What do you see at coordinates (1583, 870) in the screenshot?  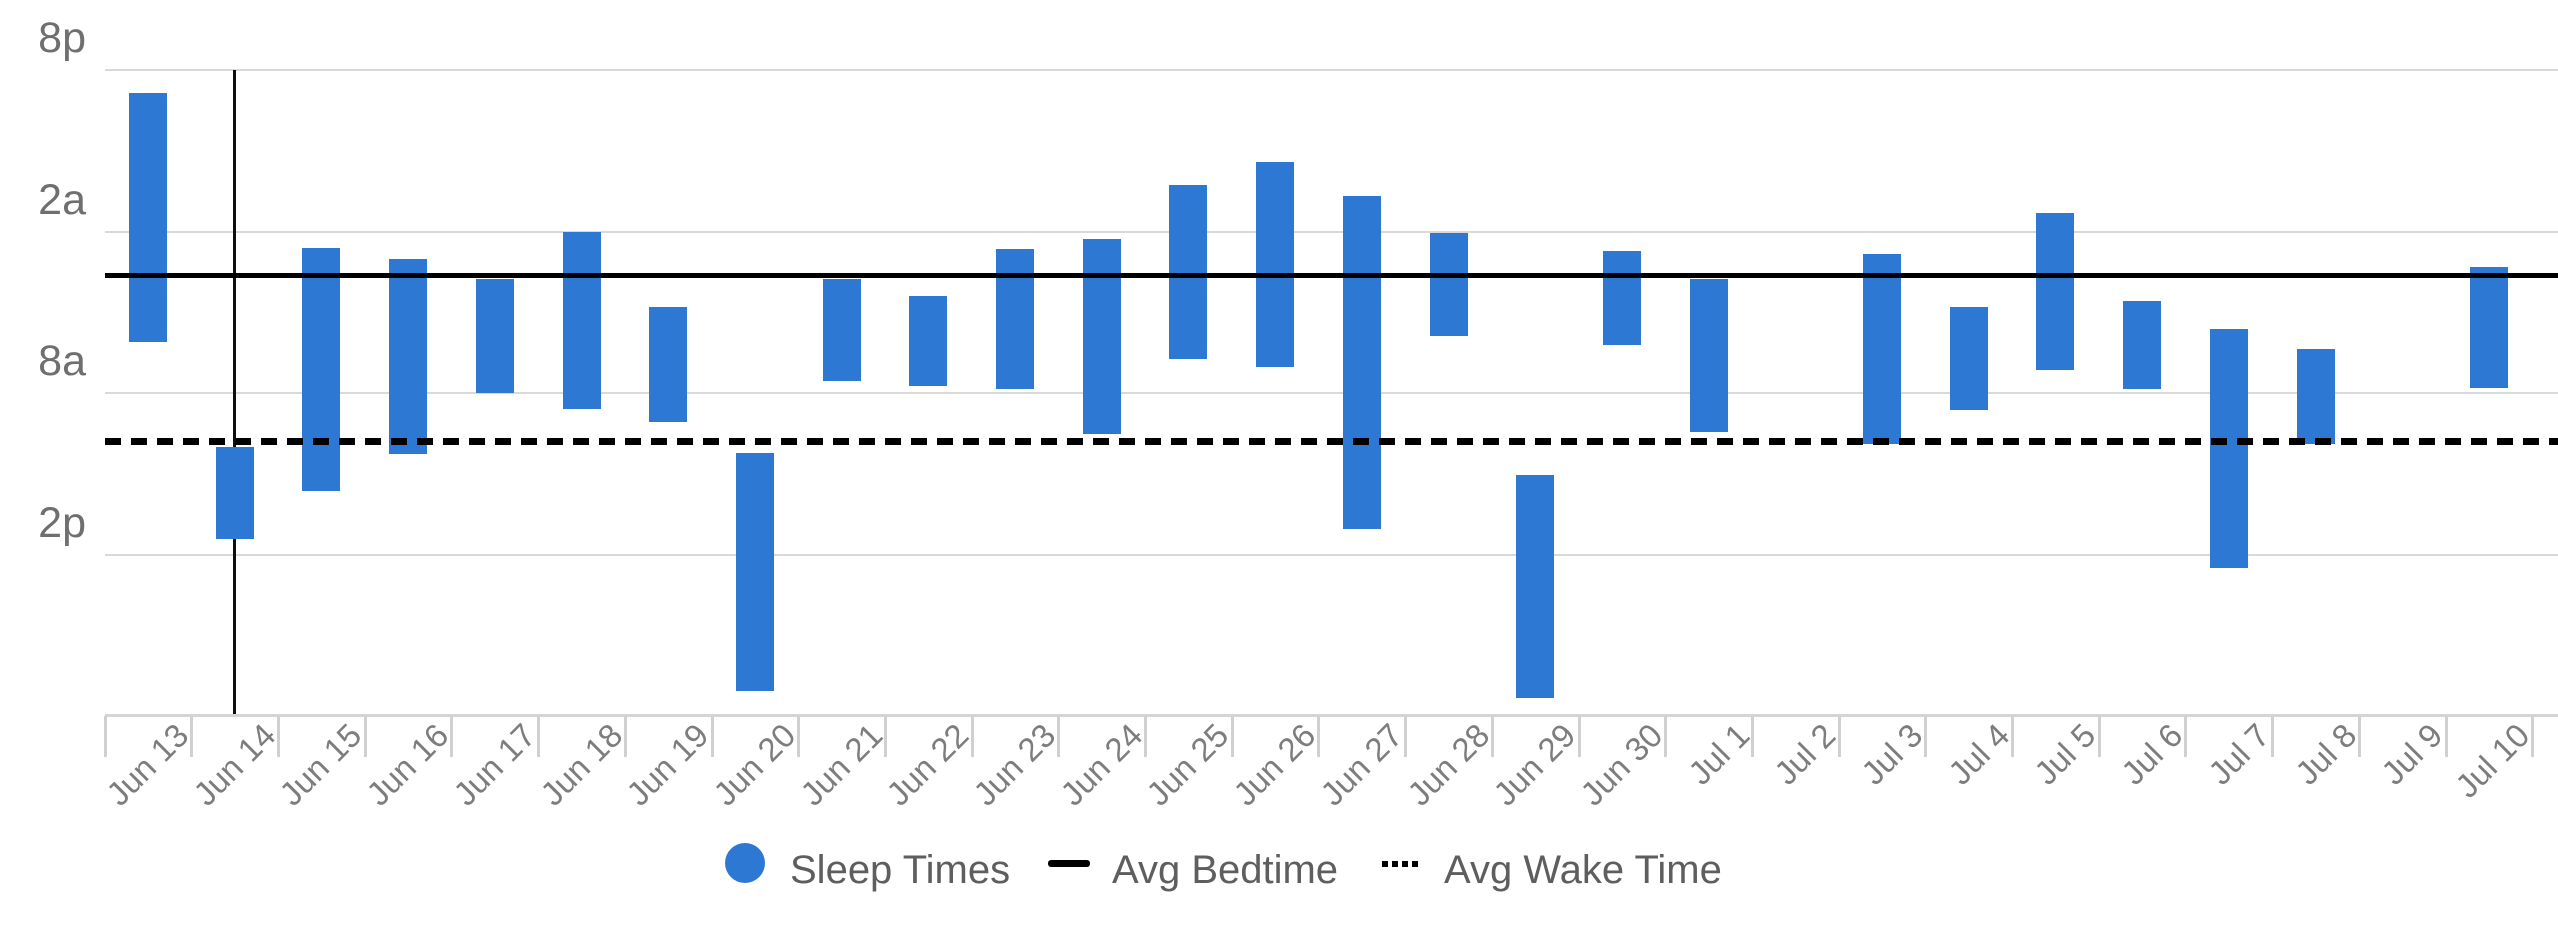 I see `legend-label-avg-wake-time: Avg Wake Time` at bounding box center [1583, 870].